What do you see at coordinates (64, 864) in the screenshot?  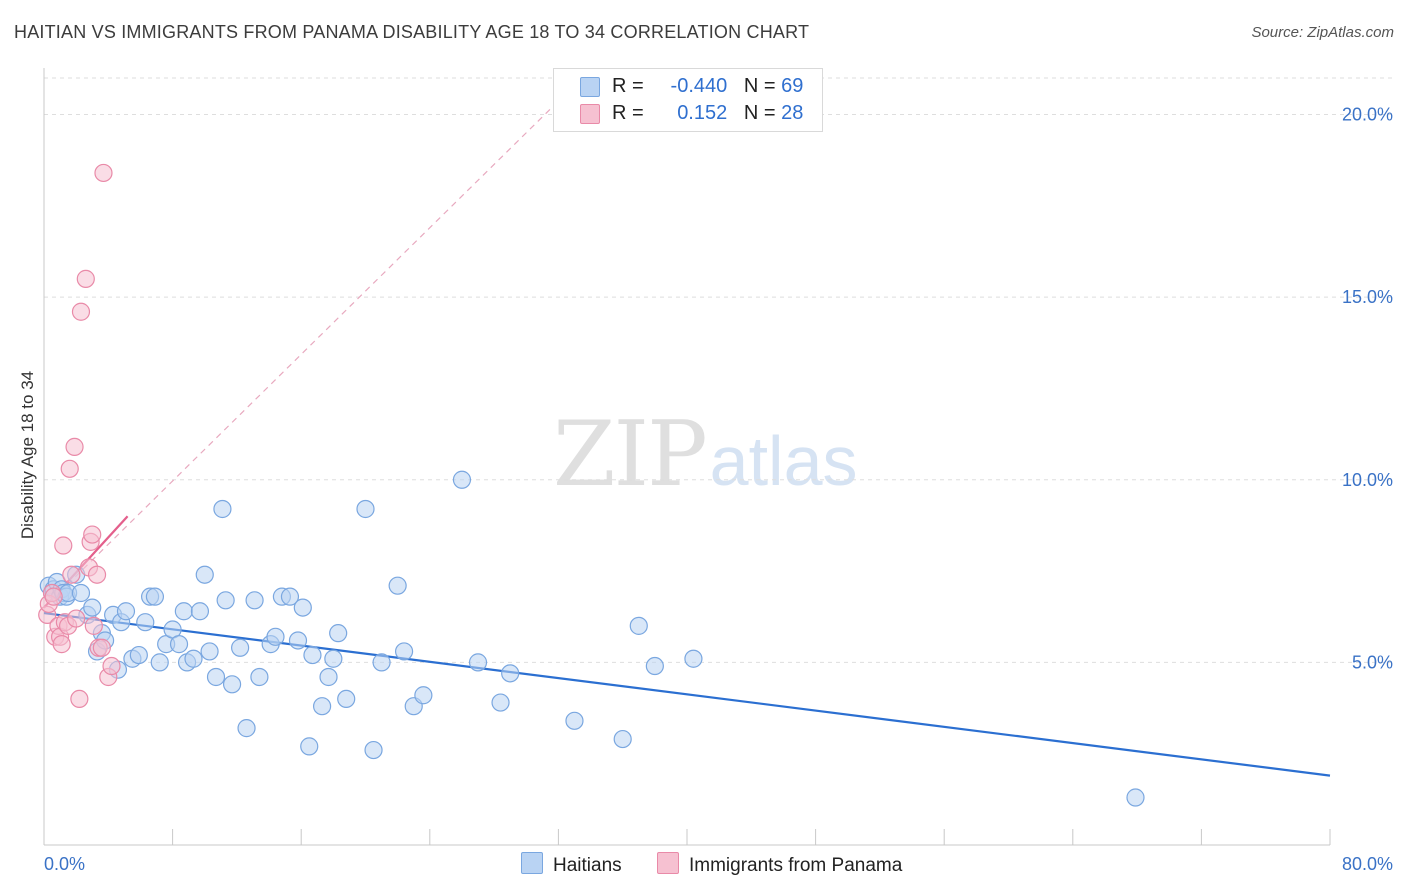 I see `x-tick-label-min: 0.0%` at bounding box center [64, 864].